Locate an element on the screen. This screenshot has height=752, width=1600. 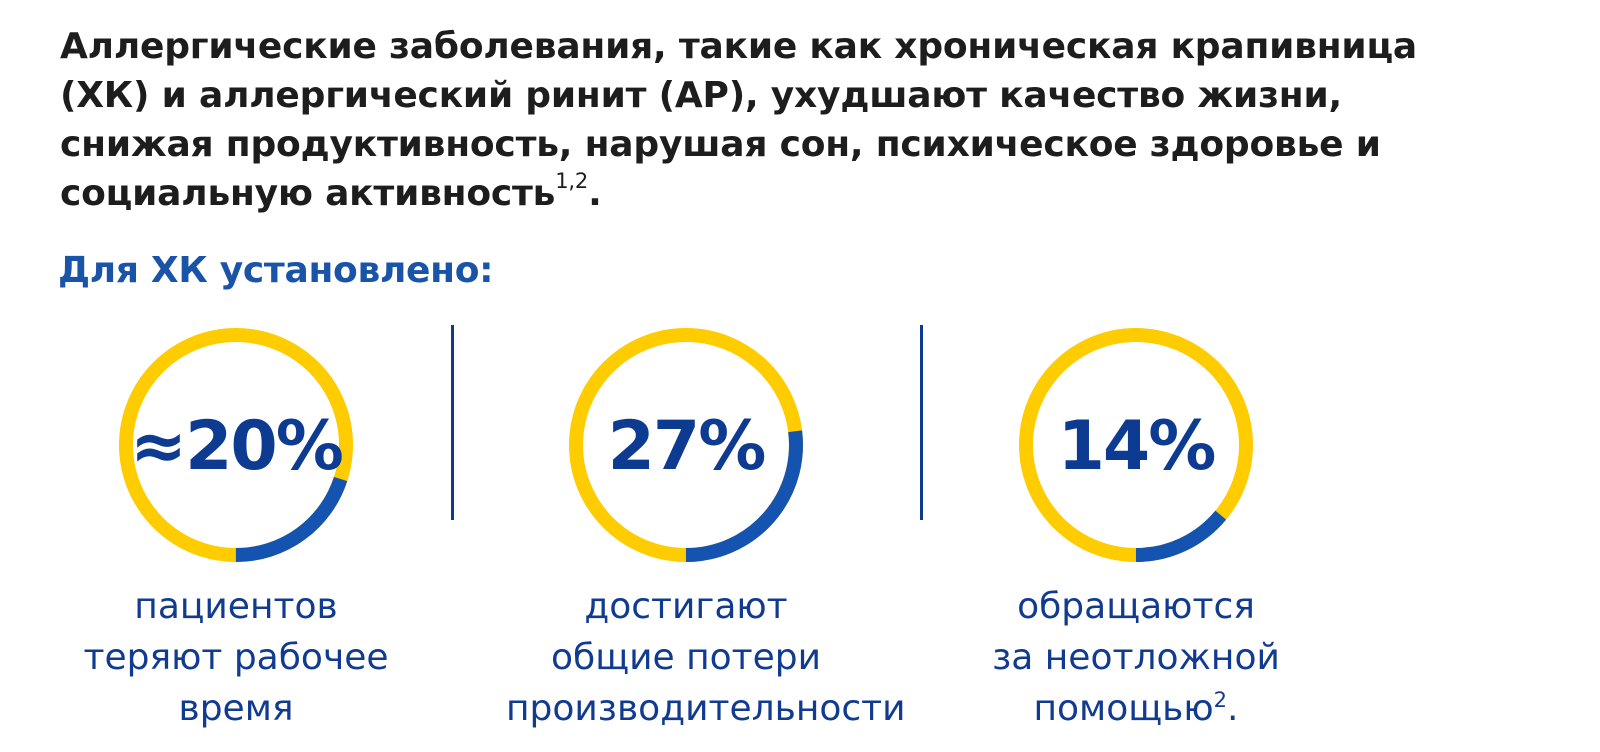
caption-line: время is located at coordinates (236, 708).